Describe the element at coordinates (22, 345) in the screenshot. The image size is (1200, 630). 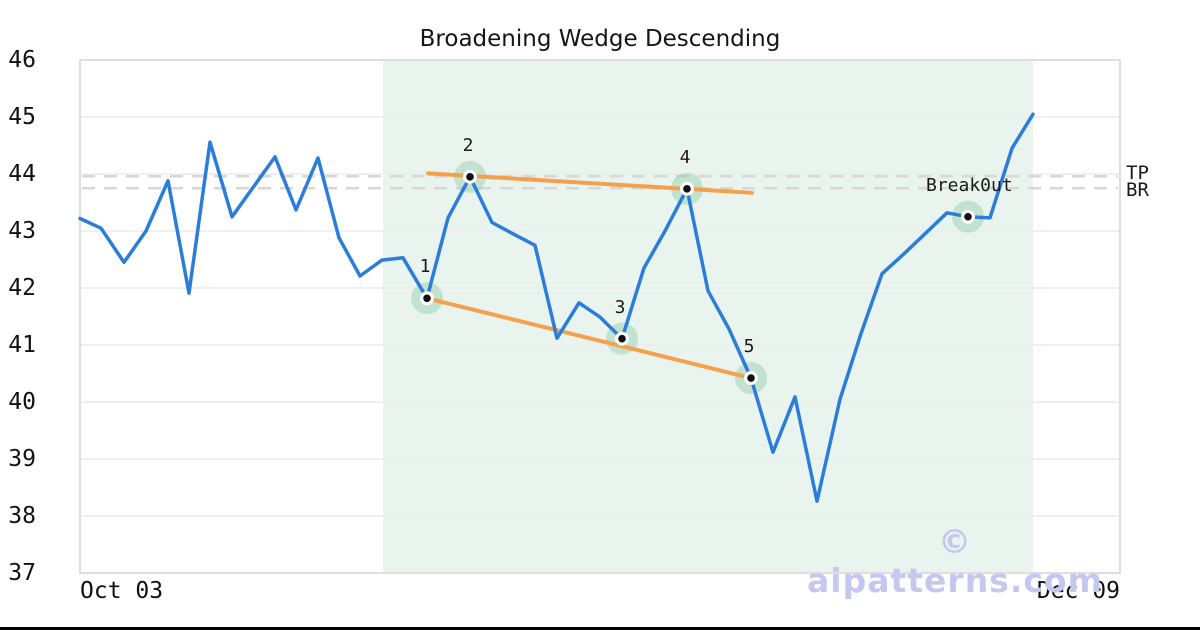
I see `y-tick-label: 41` at that location.